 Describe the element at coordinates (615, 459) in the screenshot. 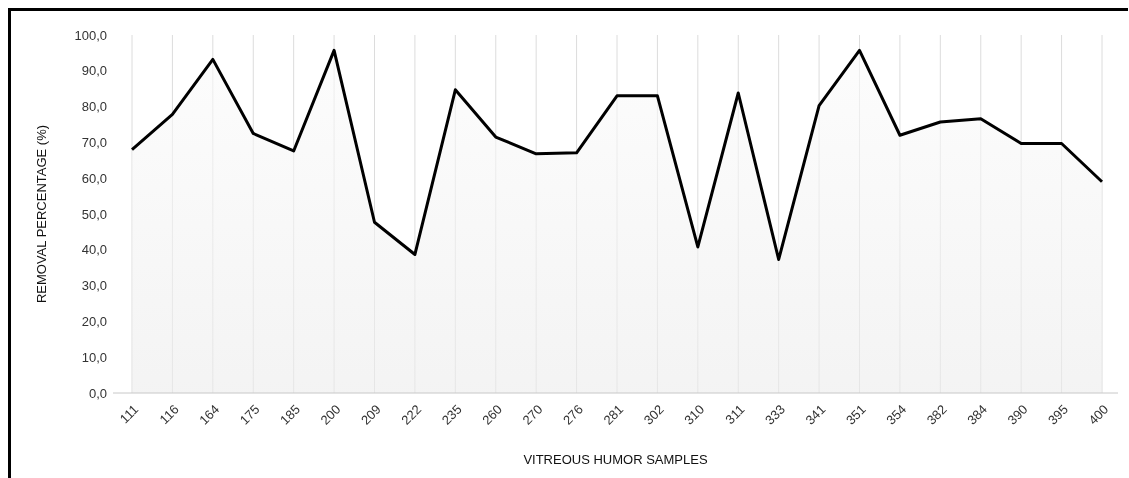

I see `x-axis-title: VITREOUS HUMOR SAMPLES` at that location.